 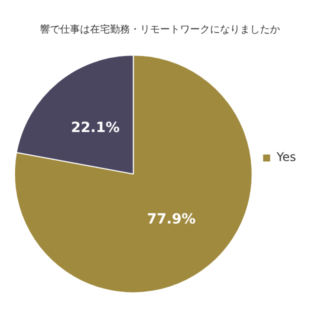 What do you see at coordinates (160, 30) in the screenshot?
I see `chart-title: 響で仕事は在宅勤務・リモートワークになりましたか` at bounding box center [160, 30].